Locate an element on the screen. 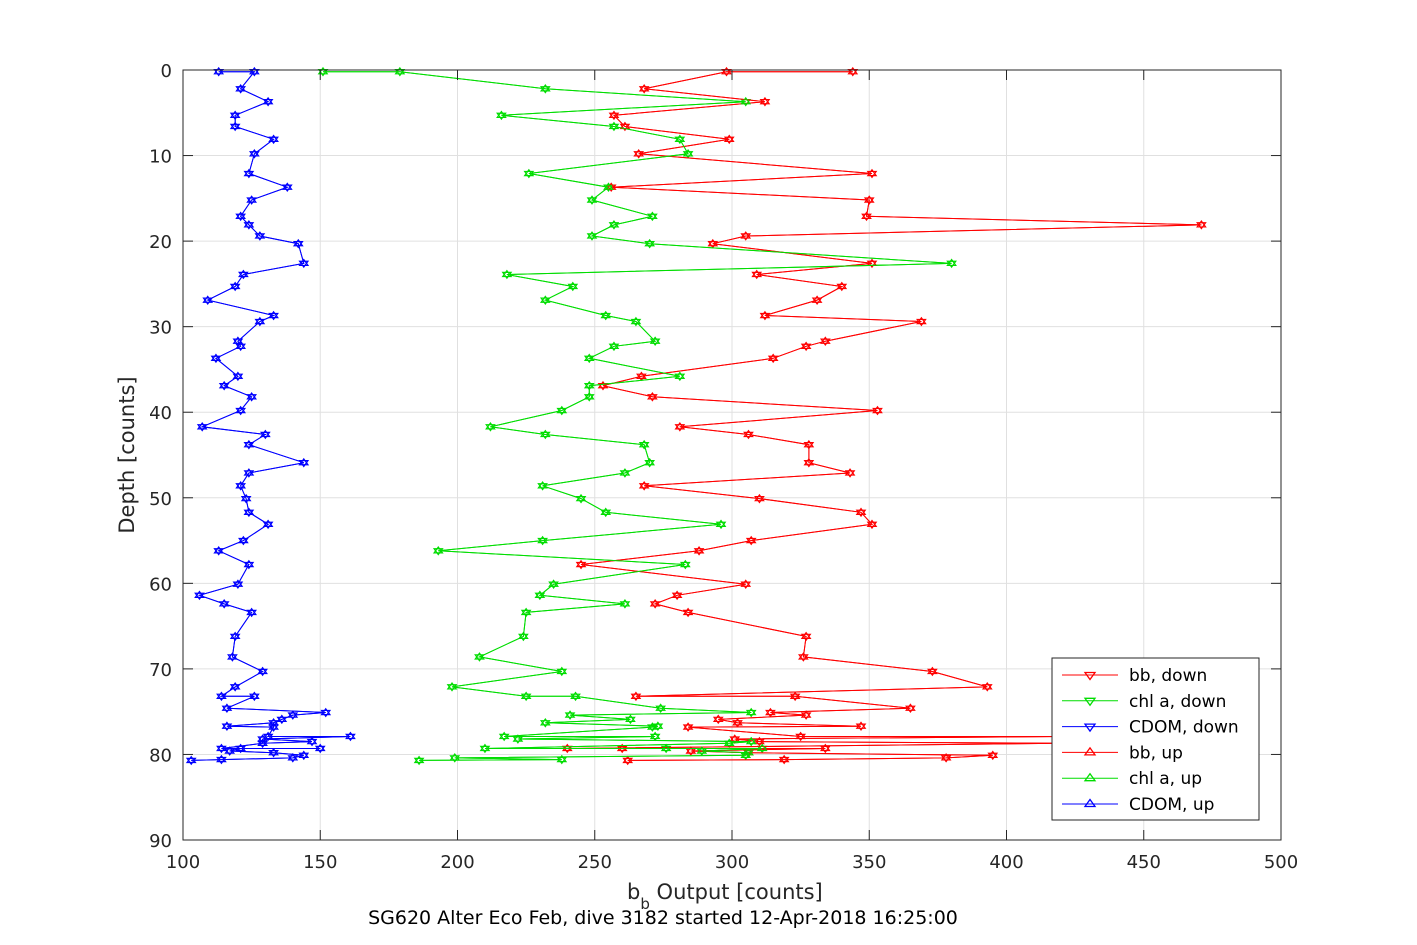 The height and width of the screenshot is (945, 1417). legend-item-cdom-up: CDOM, up is located at coordinates (1138, 805).